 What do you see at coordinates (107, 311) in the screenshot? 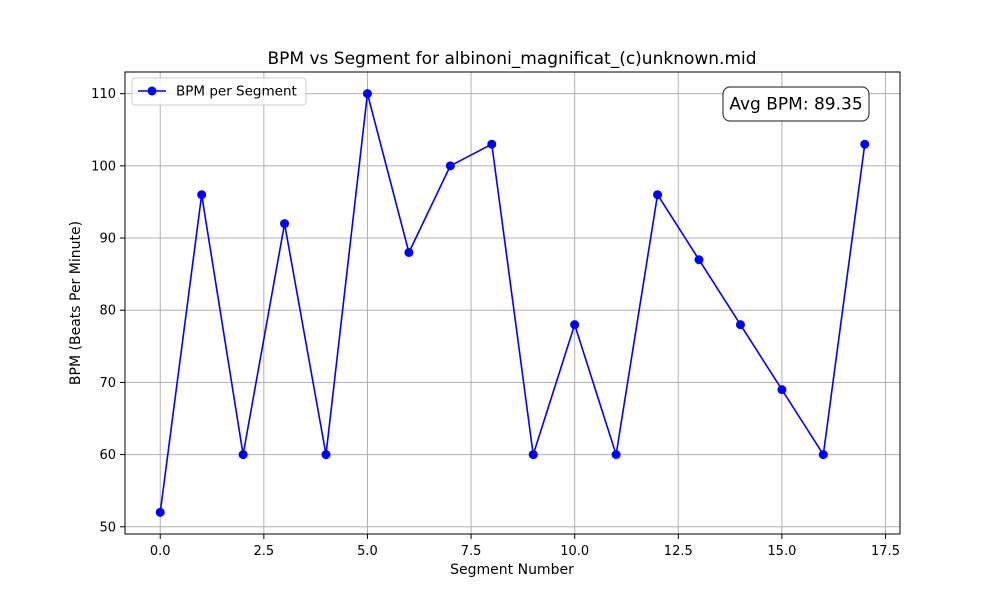
I see `y-tick-label: 80` at bounding box center [107, 311].